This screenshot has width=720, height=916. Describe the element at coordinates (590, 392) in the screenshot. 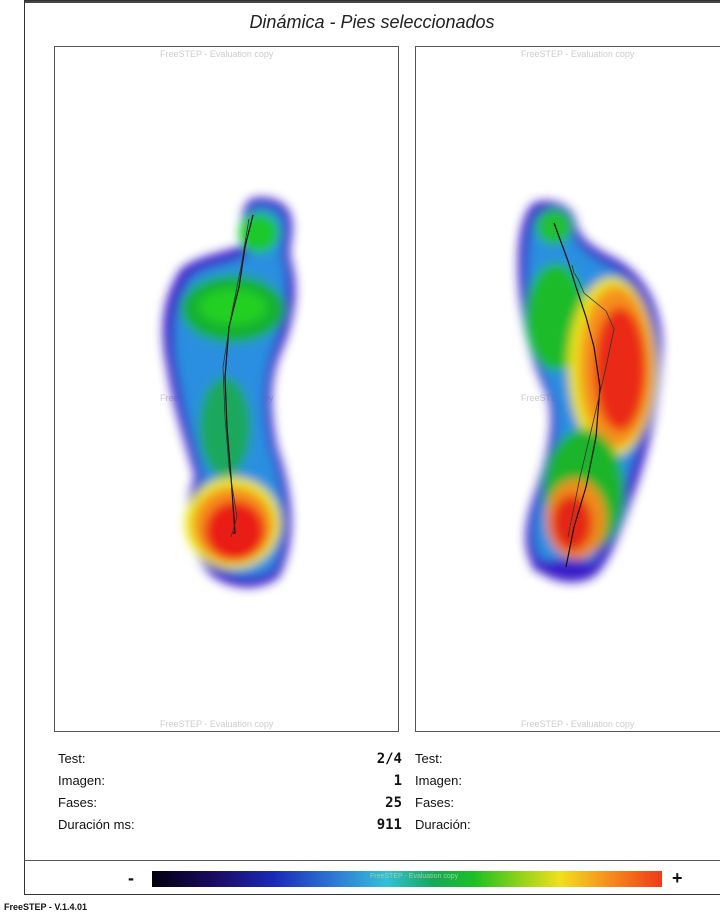

I see `right-foot-pressure-map` at that location.